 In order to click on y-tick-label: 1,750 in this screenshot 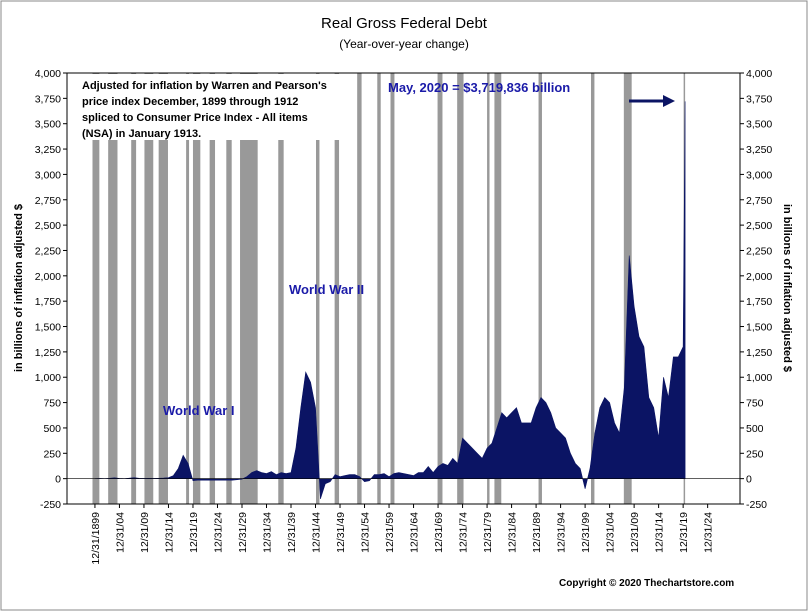, I will do `click(48, 302)`.